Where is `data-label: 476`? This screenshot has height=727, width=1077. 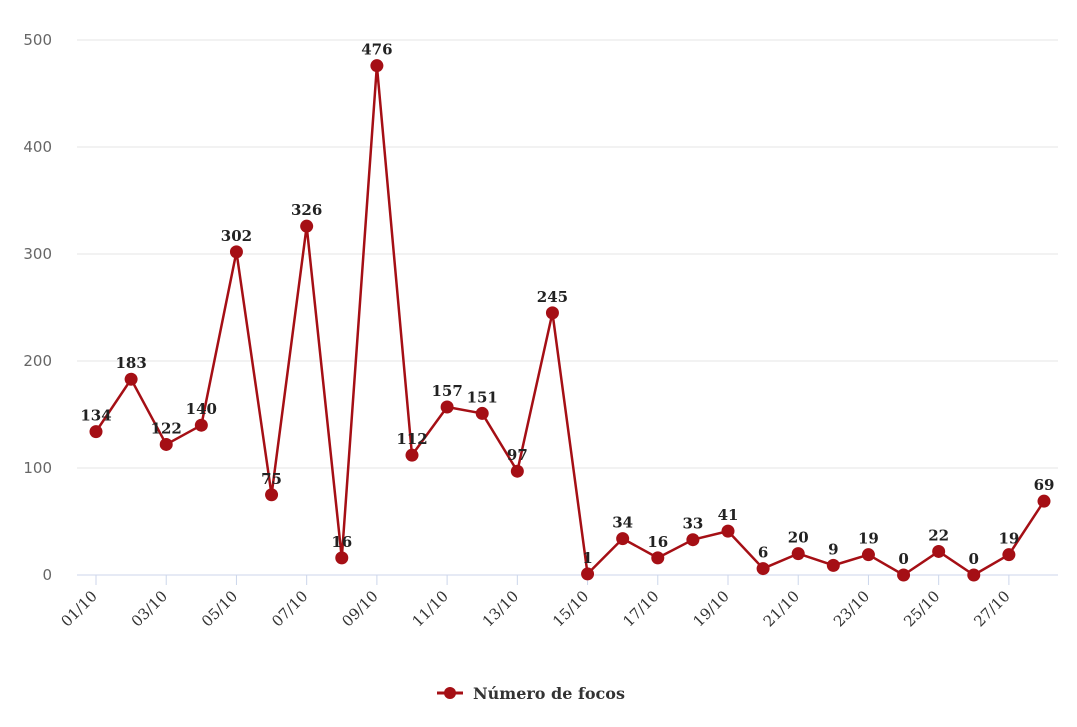 data-label: 476 is located at coordinates (376, 50).